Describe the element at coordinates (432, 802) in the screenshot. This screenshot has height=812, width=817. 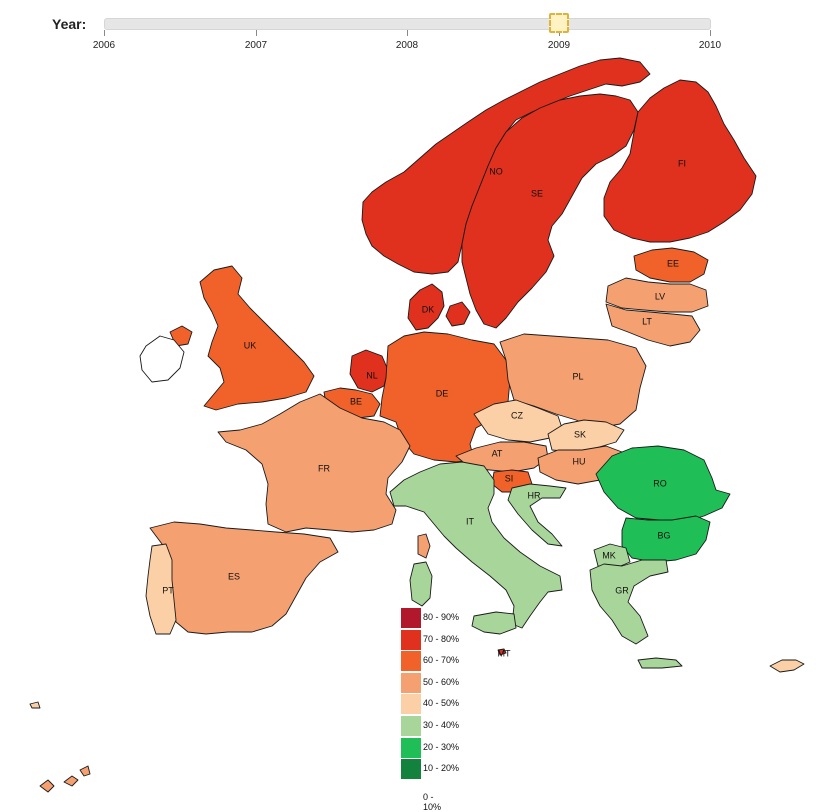
I see `legend-label-last: 0 - 10%` at that location.